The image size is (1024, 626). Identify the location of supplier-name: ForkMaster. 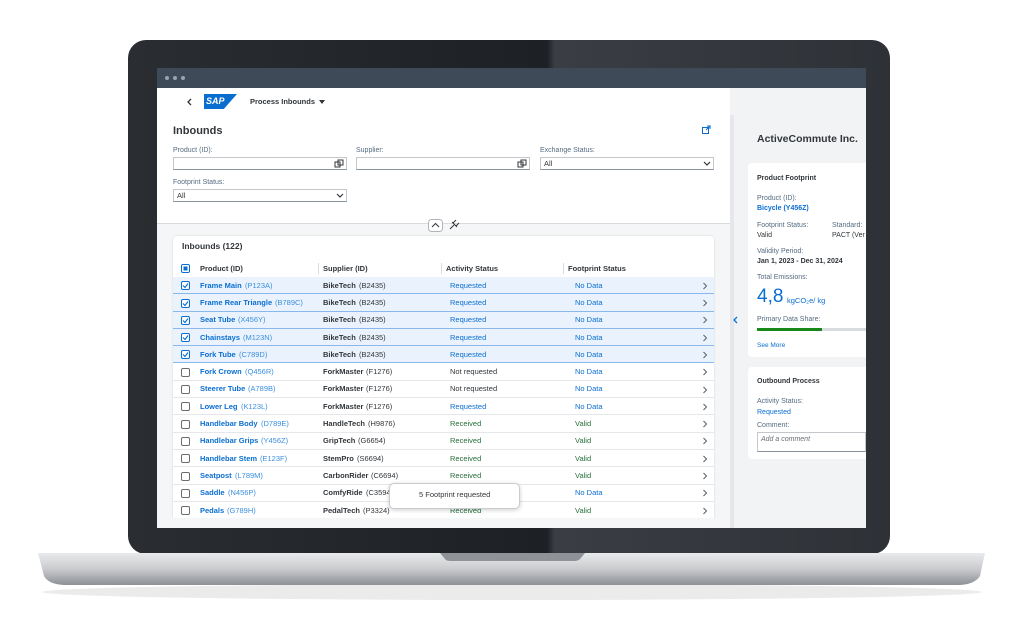
(343, 389).